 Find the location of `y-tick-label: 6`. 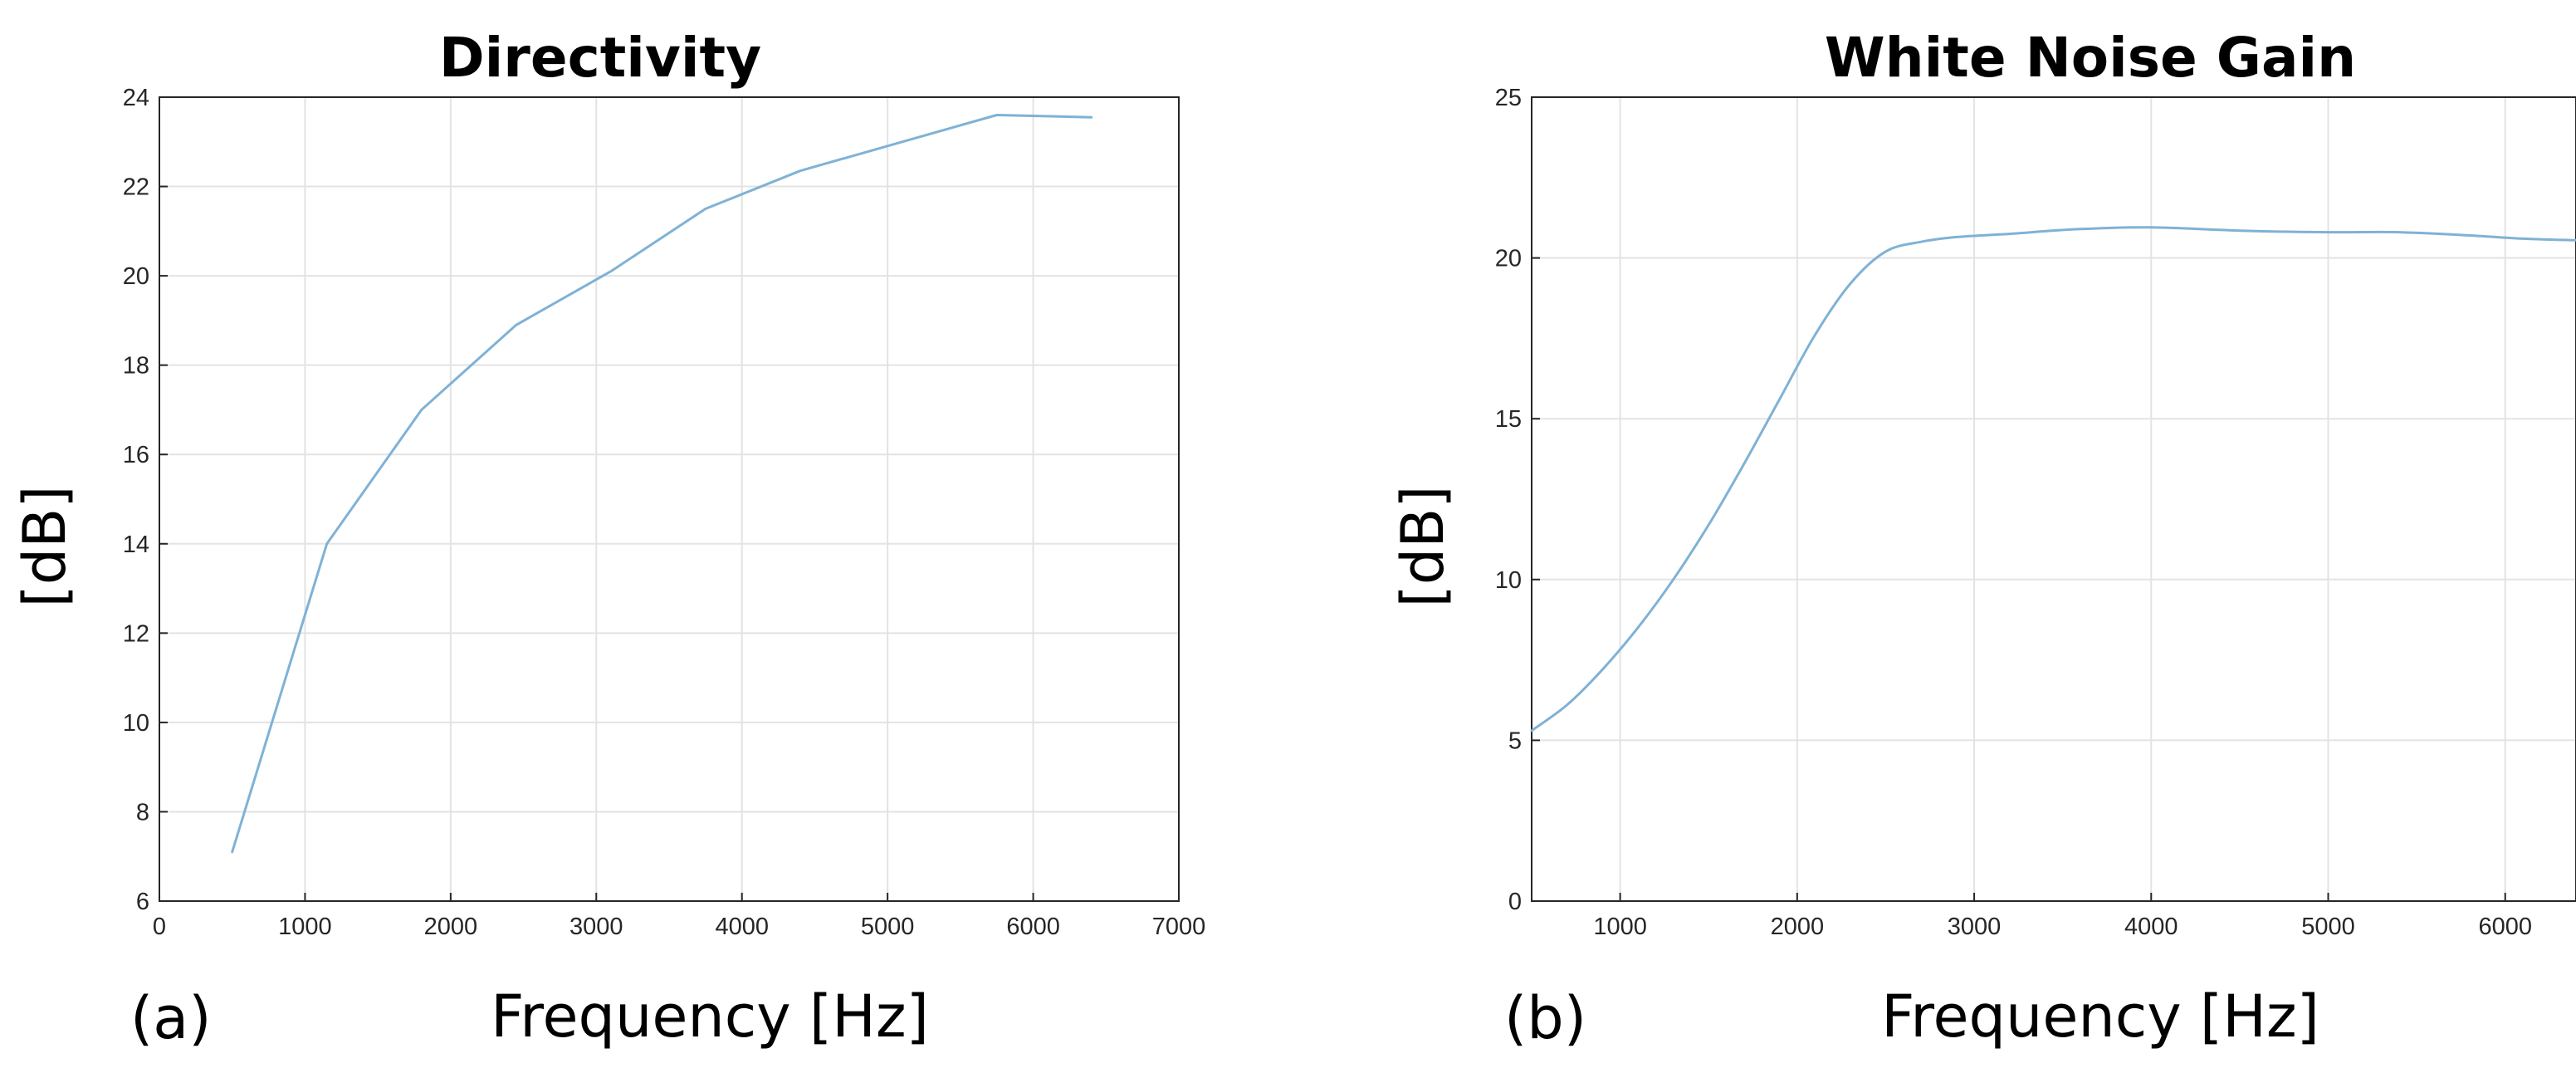

y-tick-label: 6 is located at coordinates (142, 902).